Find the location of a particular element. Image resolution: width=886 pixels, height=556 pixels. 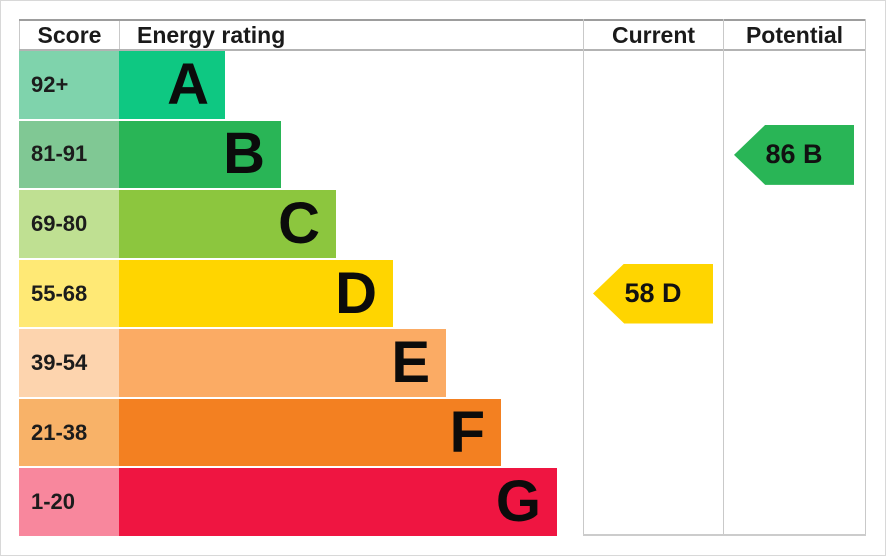

band-row-d: 55-68 D is located at coordinates (301, 294).